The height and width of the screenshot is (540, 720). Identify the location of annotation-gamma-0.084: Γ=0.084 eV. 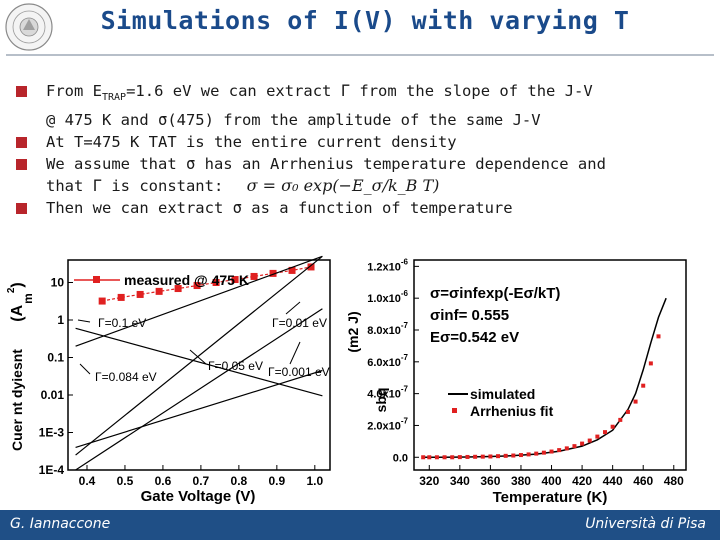
(126, 377).